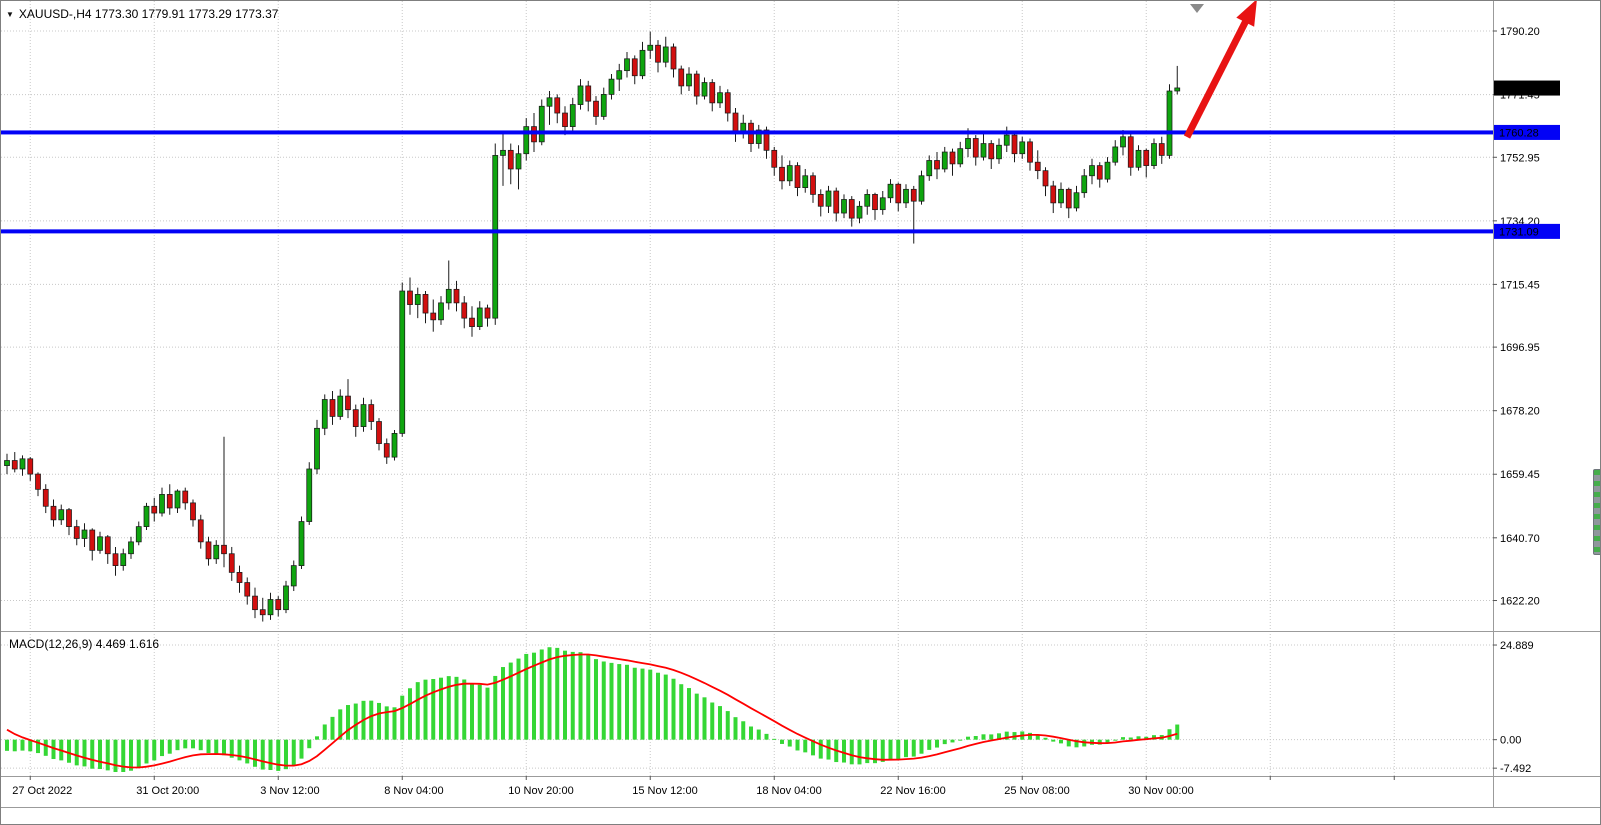  What do you see at coordinates (1520, 412) in the screenshot?
I see `price-tick-label: 1678.20` at bounding box center [1520, 412].